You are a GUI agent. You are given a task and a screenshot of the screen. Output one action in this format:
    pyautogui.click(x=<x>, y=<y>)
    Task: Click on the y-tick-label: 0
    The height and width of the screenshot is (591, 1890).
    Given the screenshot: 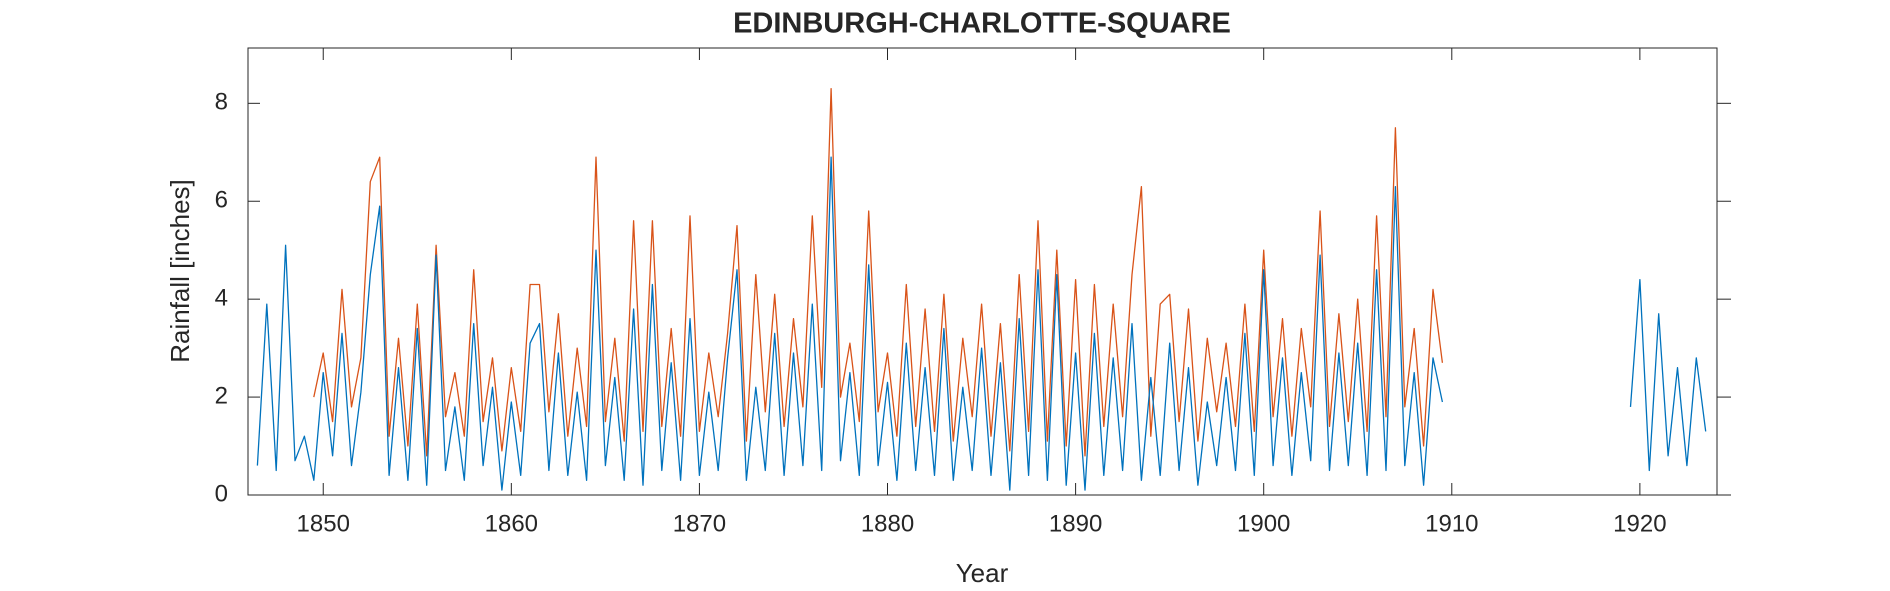 What is the action you would take?
    pyautogui.click(x=221, y=493)
    